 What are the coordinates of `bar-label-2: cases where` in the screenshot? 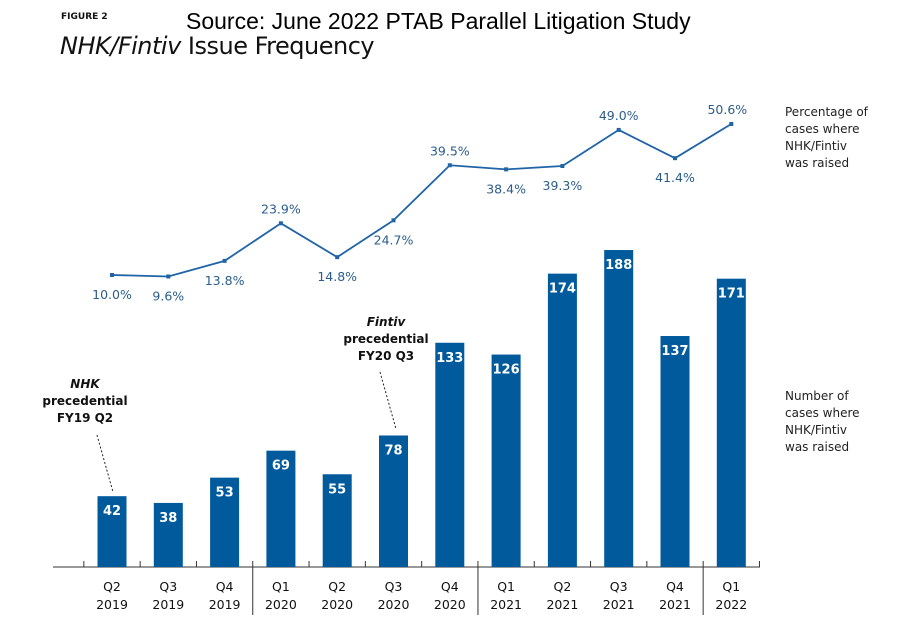 It's located at (822, 413).